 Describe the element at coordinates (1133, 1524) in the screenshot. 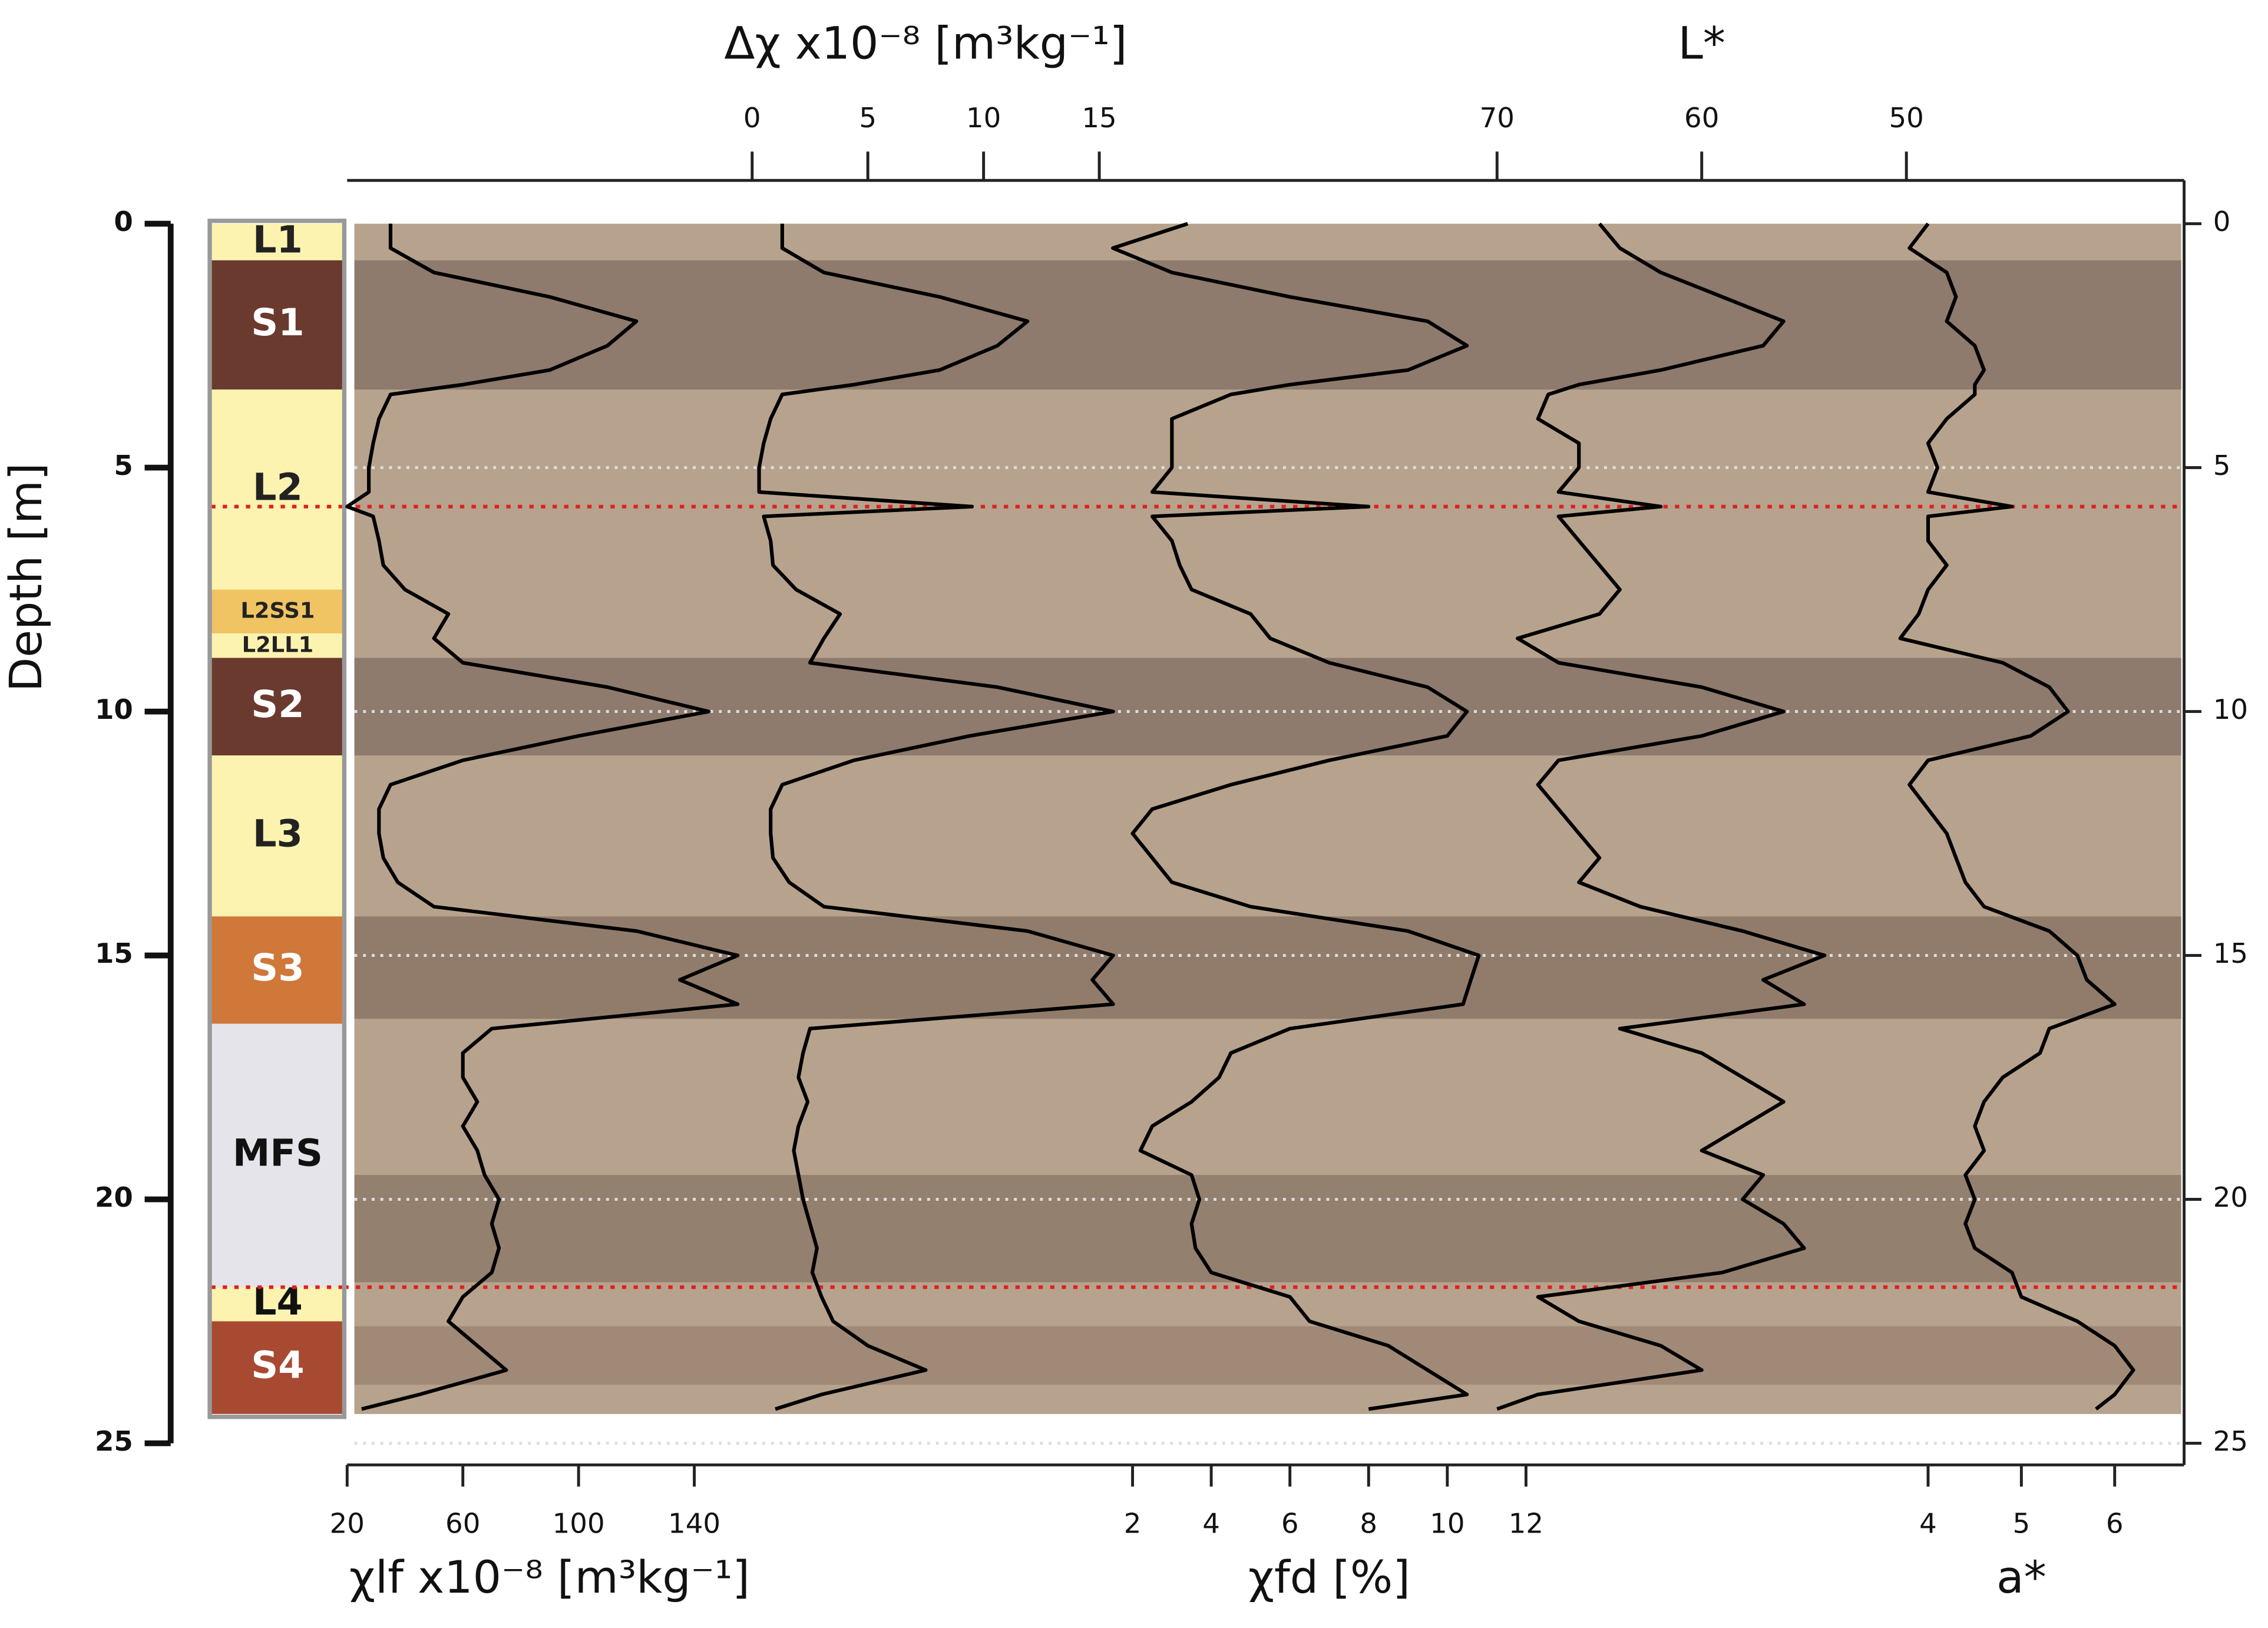

I see `x-tick-label: 2` at that location.